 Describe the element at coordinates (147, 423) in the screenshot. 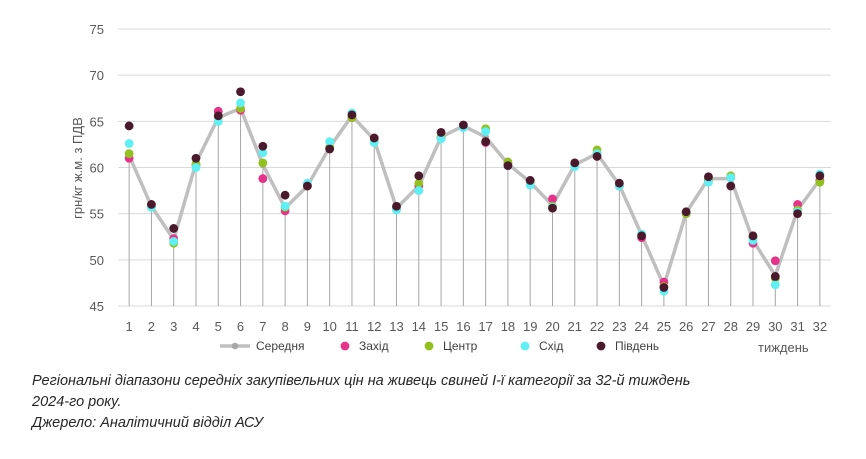

I see `caption-source: Джерело: Аналітичний відділ АСУ` at that location.